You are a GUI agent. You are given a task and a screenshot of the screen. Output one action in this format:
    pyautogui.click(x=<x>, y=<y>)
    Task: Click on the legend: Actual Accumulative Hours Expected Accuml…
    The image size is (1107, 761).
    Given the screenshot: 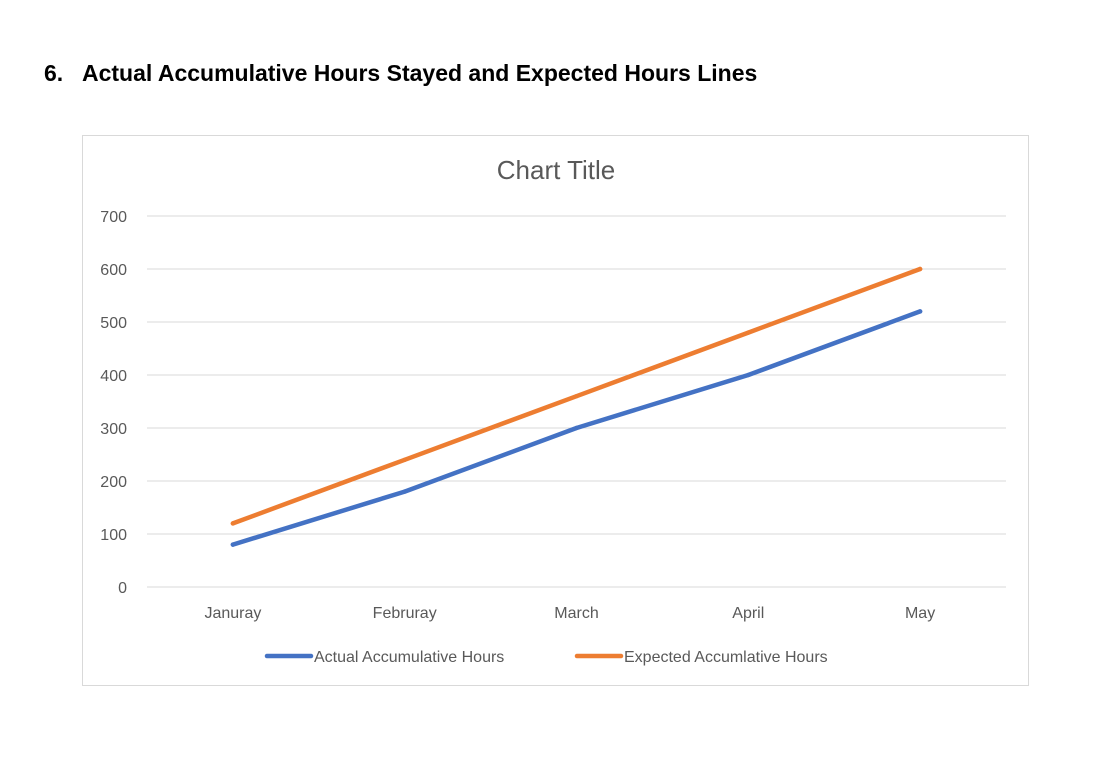 What is the action you would take?
    pyautogui.click(x=546, y=657)
    